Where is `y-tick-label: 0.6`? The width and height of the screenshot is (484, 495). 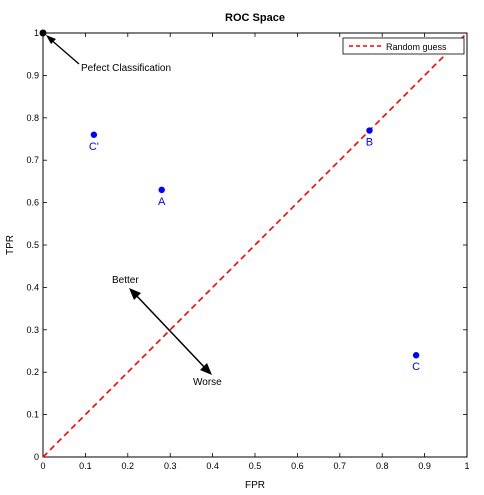
y-tick-label: 0.6 is located at coordinates (32, 203).